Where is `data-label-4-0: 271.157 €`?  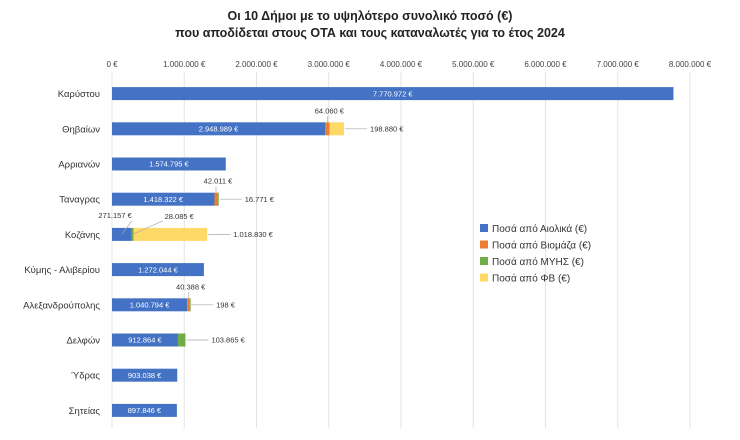 data-label-4-0: 271.157 € is located at coordinates (115, 215).